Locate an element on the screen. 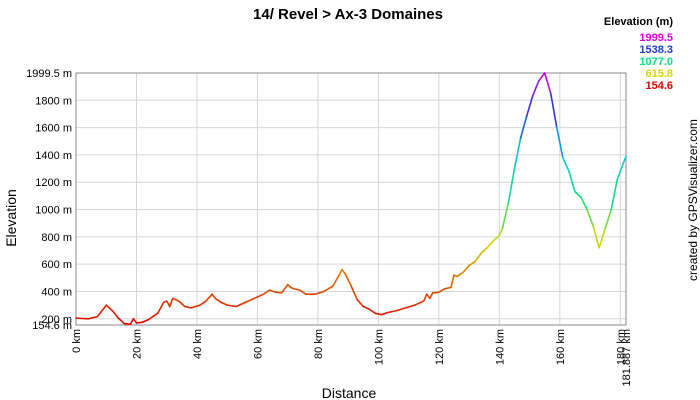  legend-value: 615.8 is located at coordinates (659, 74).